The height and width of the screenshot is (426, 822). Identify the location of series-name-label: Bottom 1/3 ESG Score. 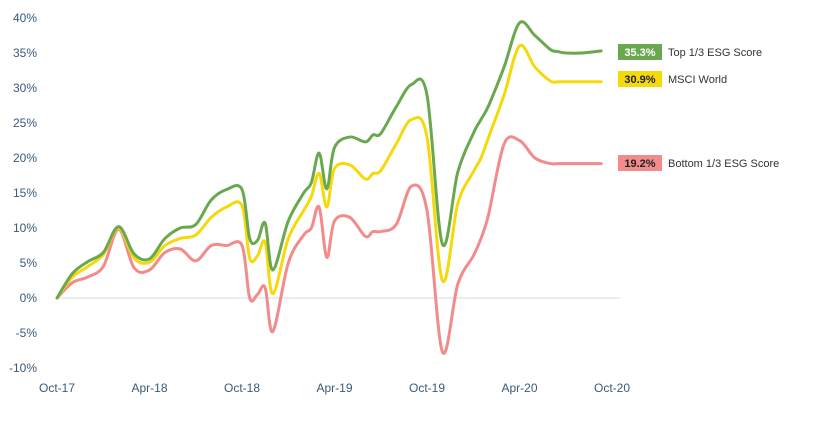
(723, 164).